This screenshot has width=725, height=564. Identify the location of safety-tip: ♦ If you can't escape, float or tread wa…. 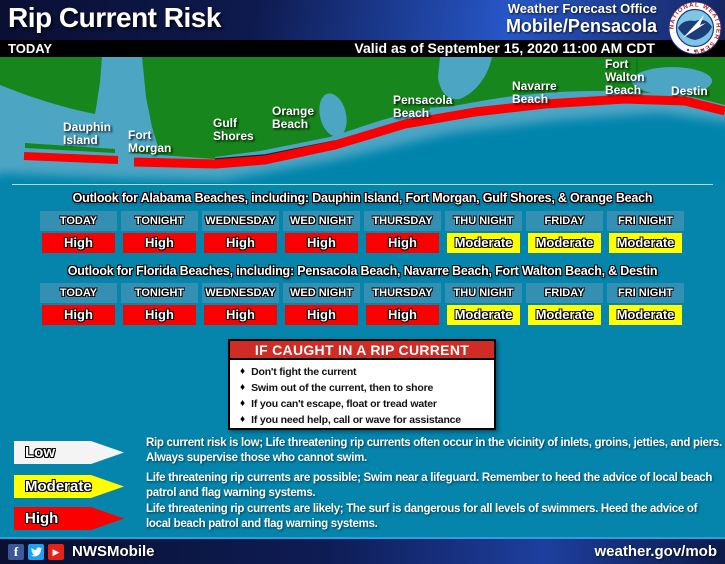
(363, 404).